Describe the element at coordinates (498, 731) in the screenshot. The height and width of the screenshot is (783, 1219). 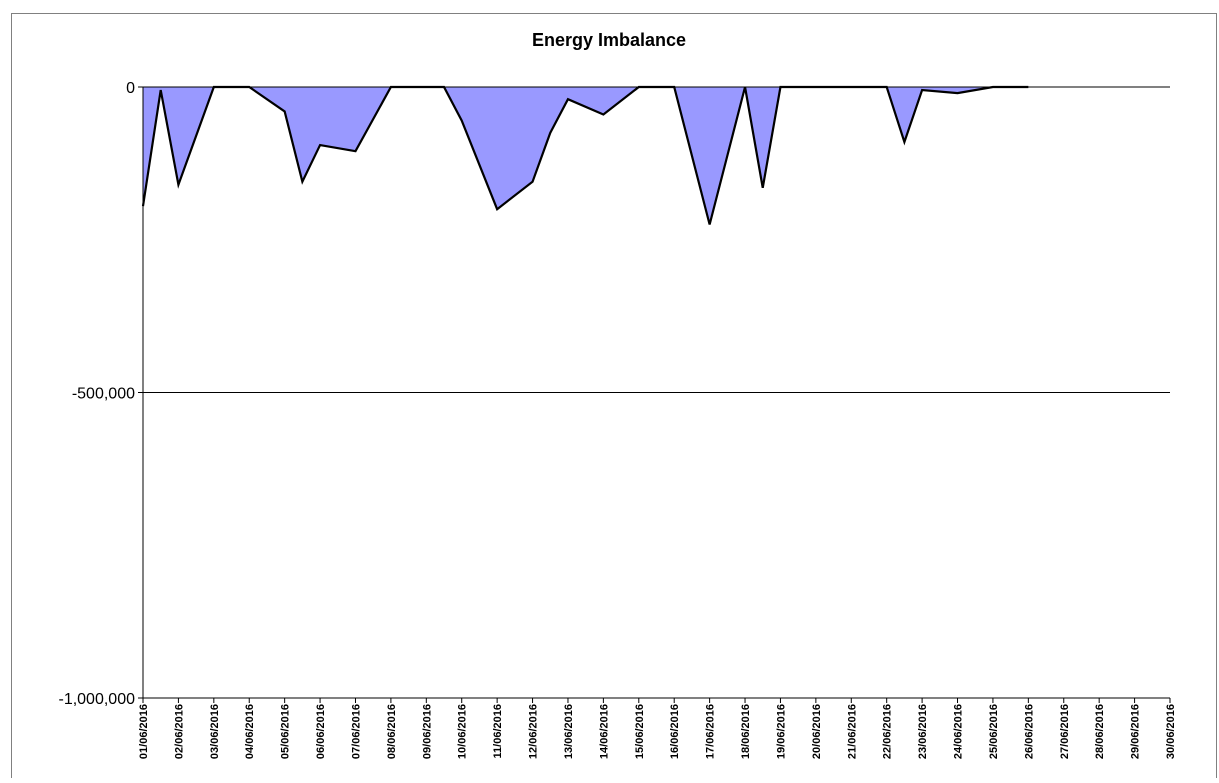
I see `x-tick-label: 11/06/2016` at that location.